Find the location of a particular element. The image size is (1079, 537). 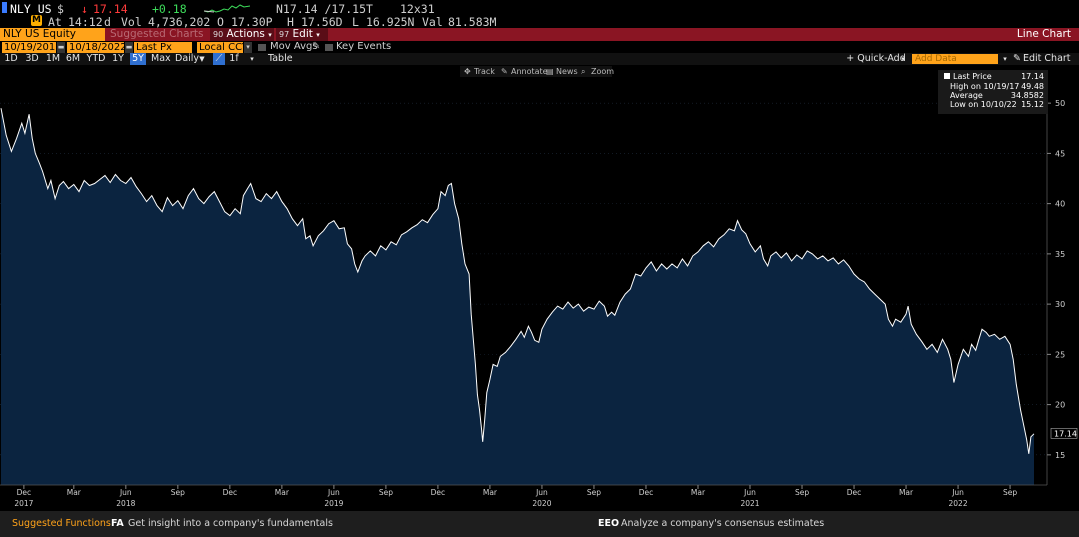

key-events-checkbox is located at coordinates (329, 47).